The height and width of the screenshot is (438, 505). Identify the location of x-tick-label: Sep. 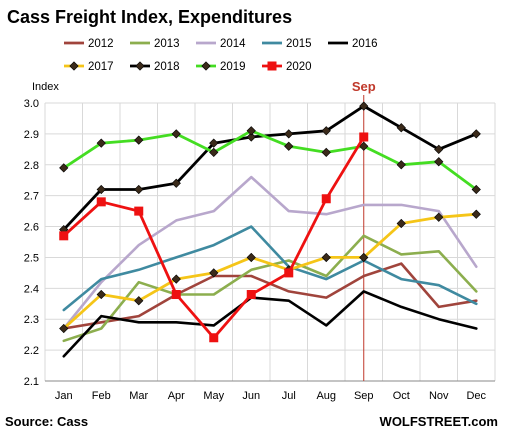
(364, 396).